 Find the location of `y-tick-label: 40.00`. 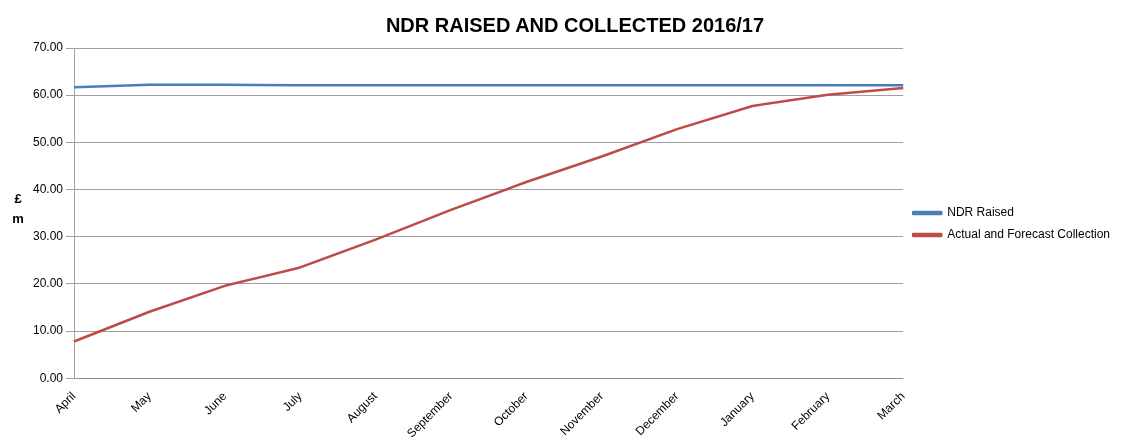

y-tick-label: 40.00 is located at coordinates (48, 188).